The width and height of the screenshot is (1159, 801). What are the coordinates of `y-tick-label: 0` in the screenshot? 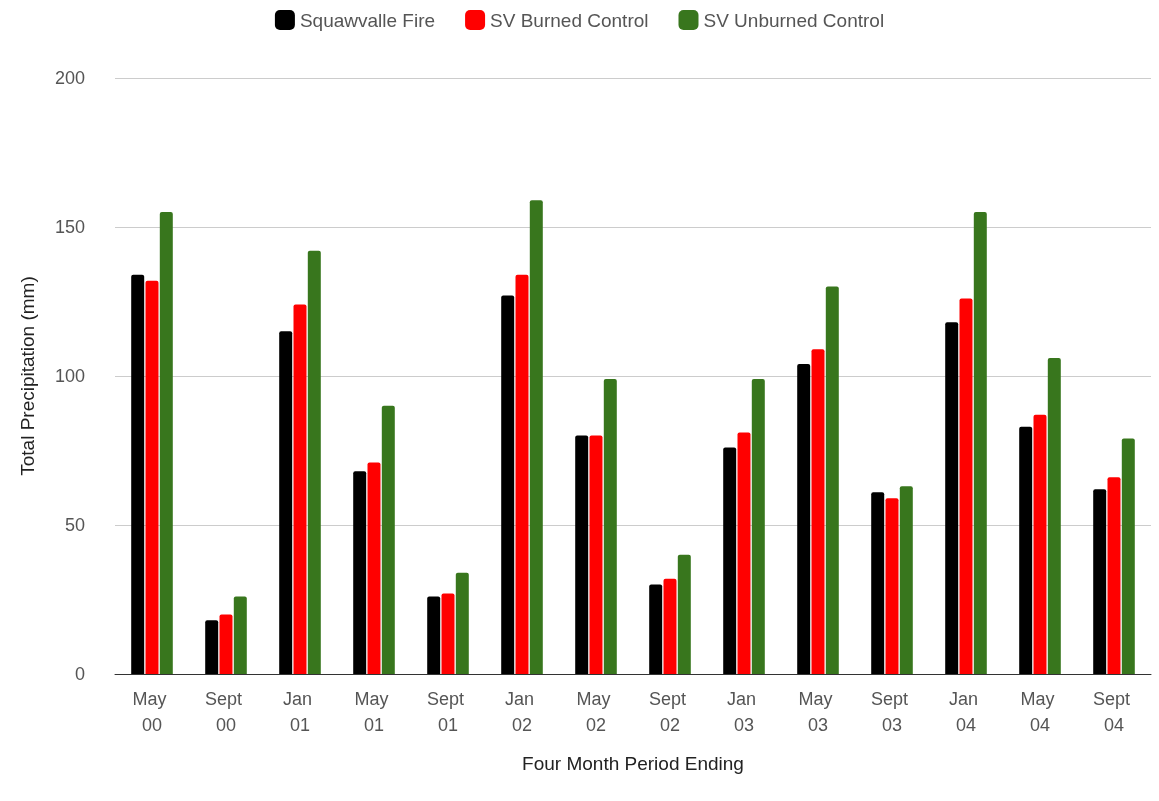 It's located at (79, 674).